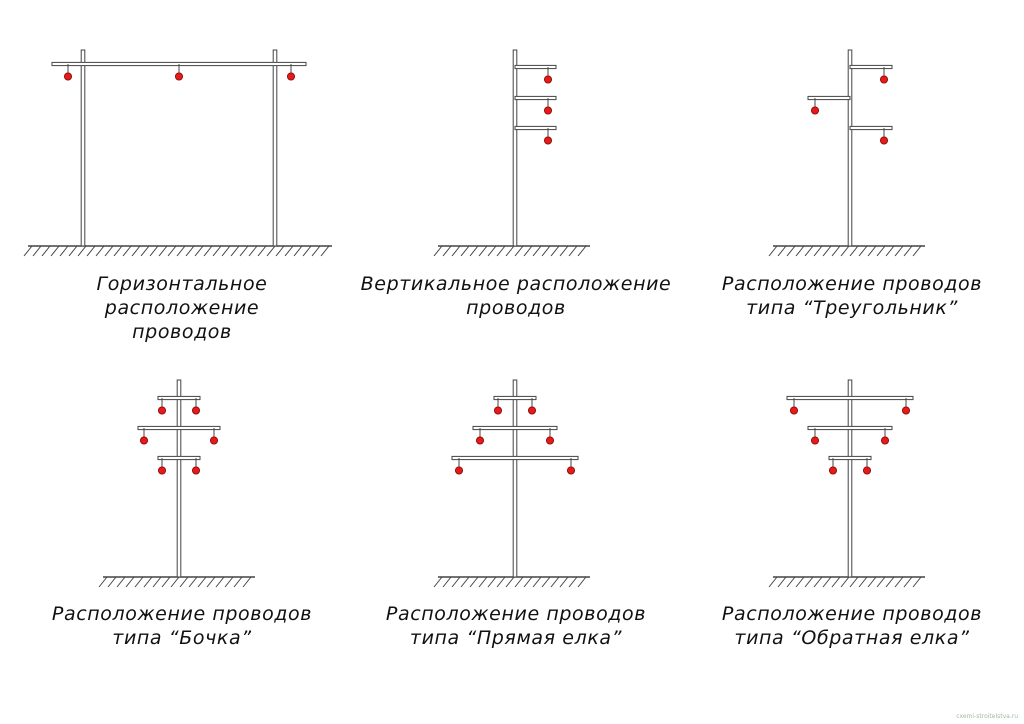  What do you see at coordinates (182, 638) in the screenshot?
I see `caption-barrel-line2: типа “Бочка”` at bounding box center [182, 638].